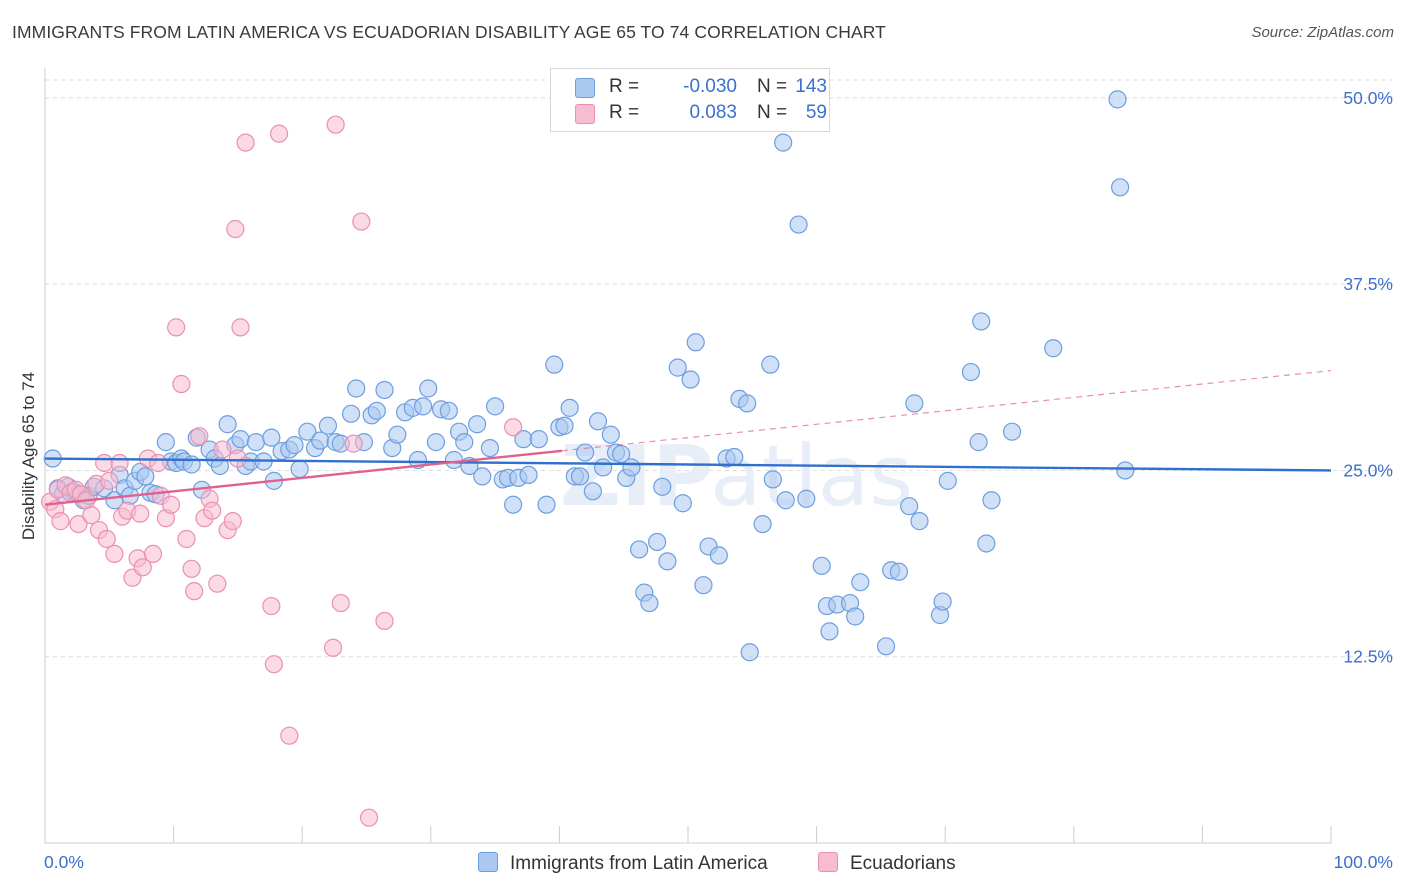  I want to click on y-tick-label: 25.0%, so click(1368, 470).